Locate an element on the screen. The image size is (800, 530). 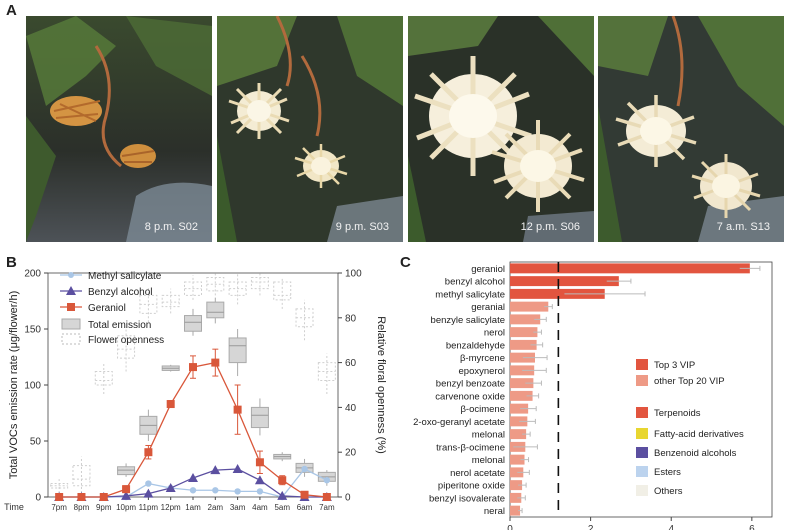
x-tick-label: 6am is located at coordinates (305, 507).